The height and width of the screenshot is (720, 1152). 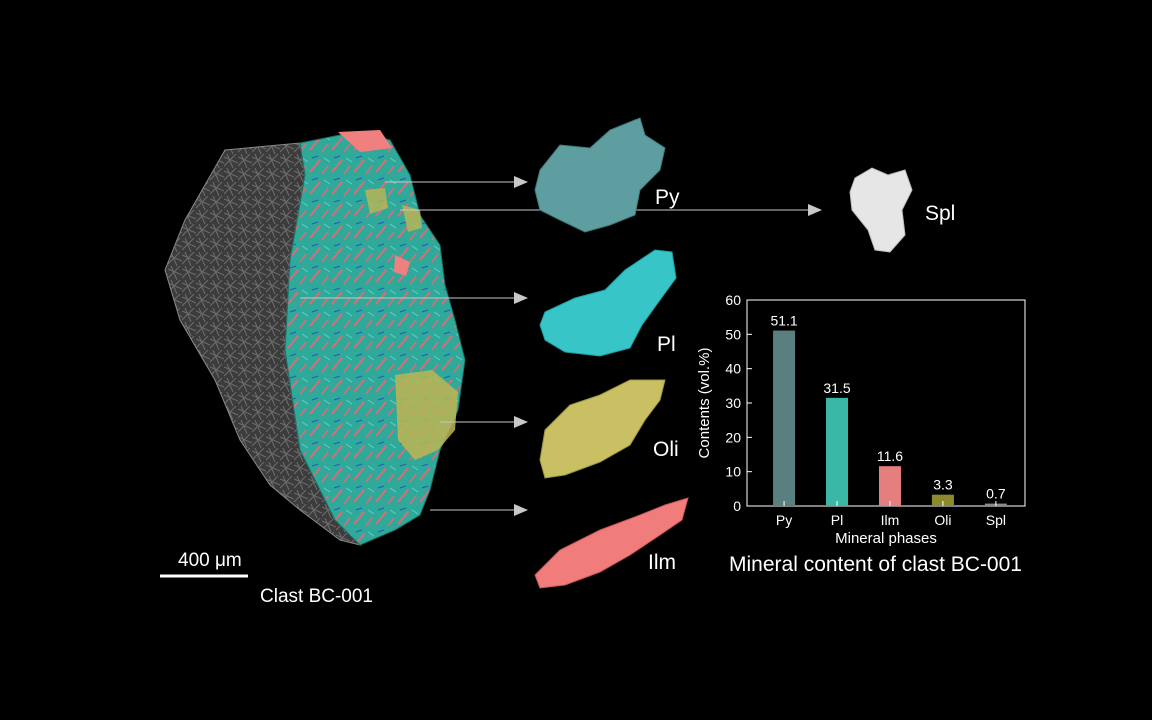 What do you see at coordinates (733, 472) in the screenshot?
I see `y-tick-label: 10` at bounding box center [733, 472].